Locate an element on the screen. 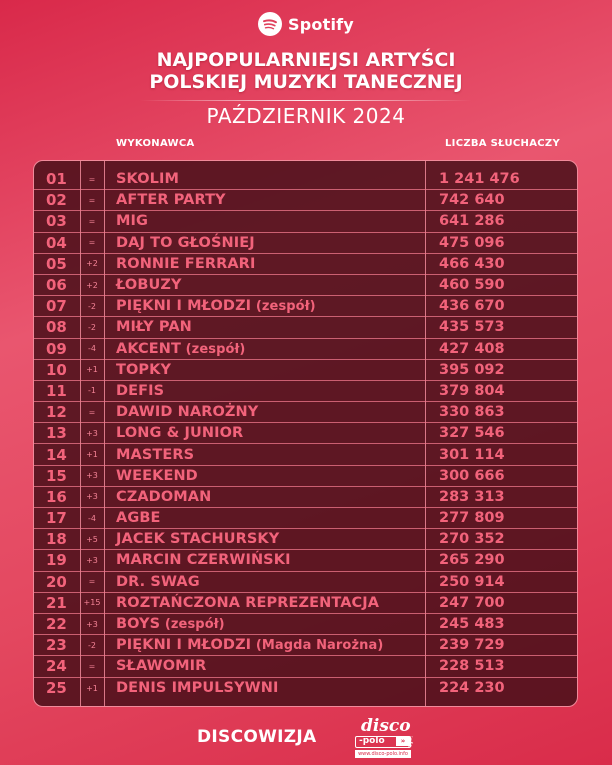 Image resolution: width=612 pixels, height=765 pixels. artist-name: MARCIN CZERWIŃSKI is located at coordinates (203, 560).